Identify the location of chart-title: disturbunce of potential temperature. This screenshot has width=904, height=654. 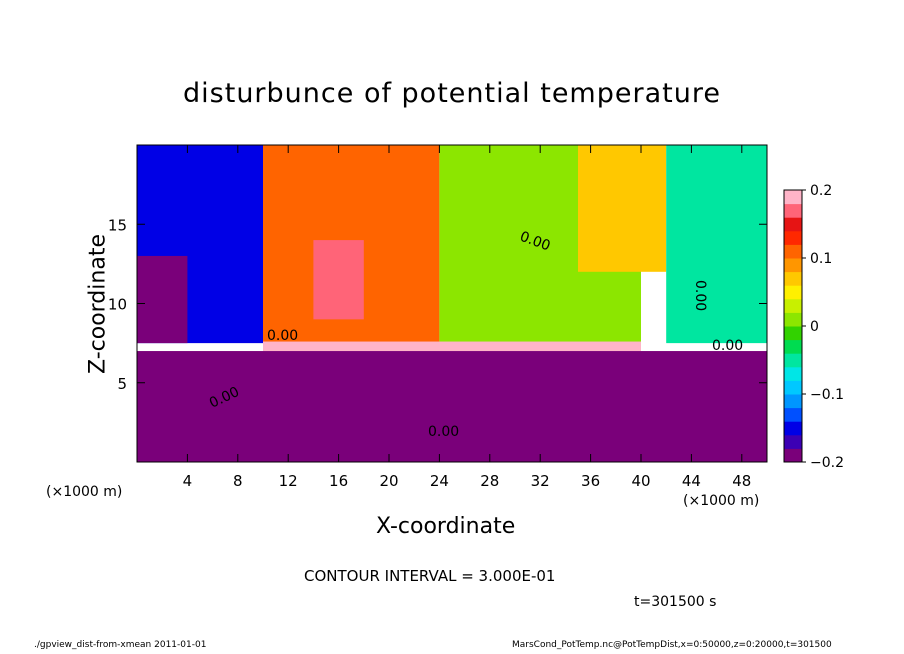
(452, 93).